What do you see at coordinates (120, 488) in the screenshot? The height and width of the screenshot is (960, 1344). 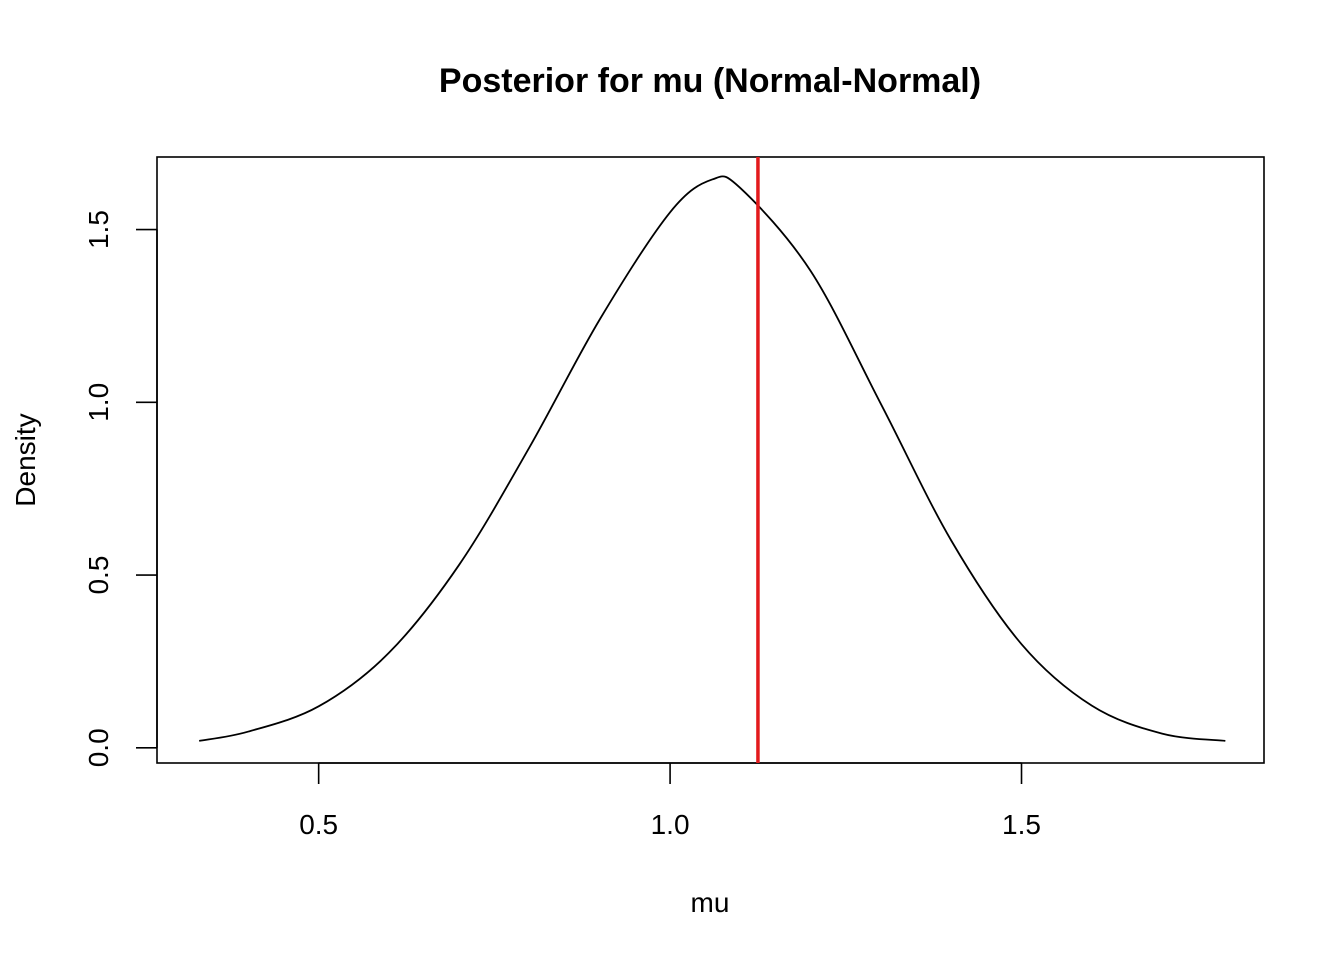 I see `y-axis: 0.0 0.5 1.0 1.5` at bounding box center [120, 488].